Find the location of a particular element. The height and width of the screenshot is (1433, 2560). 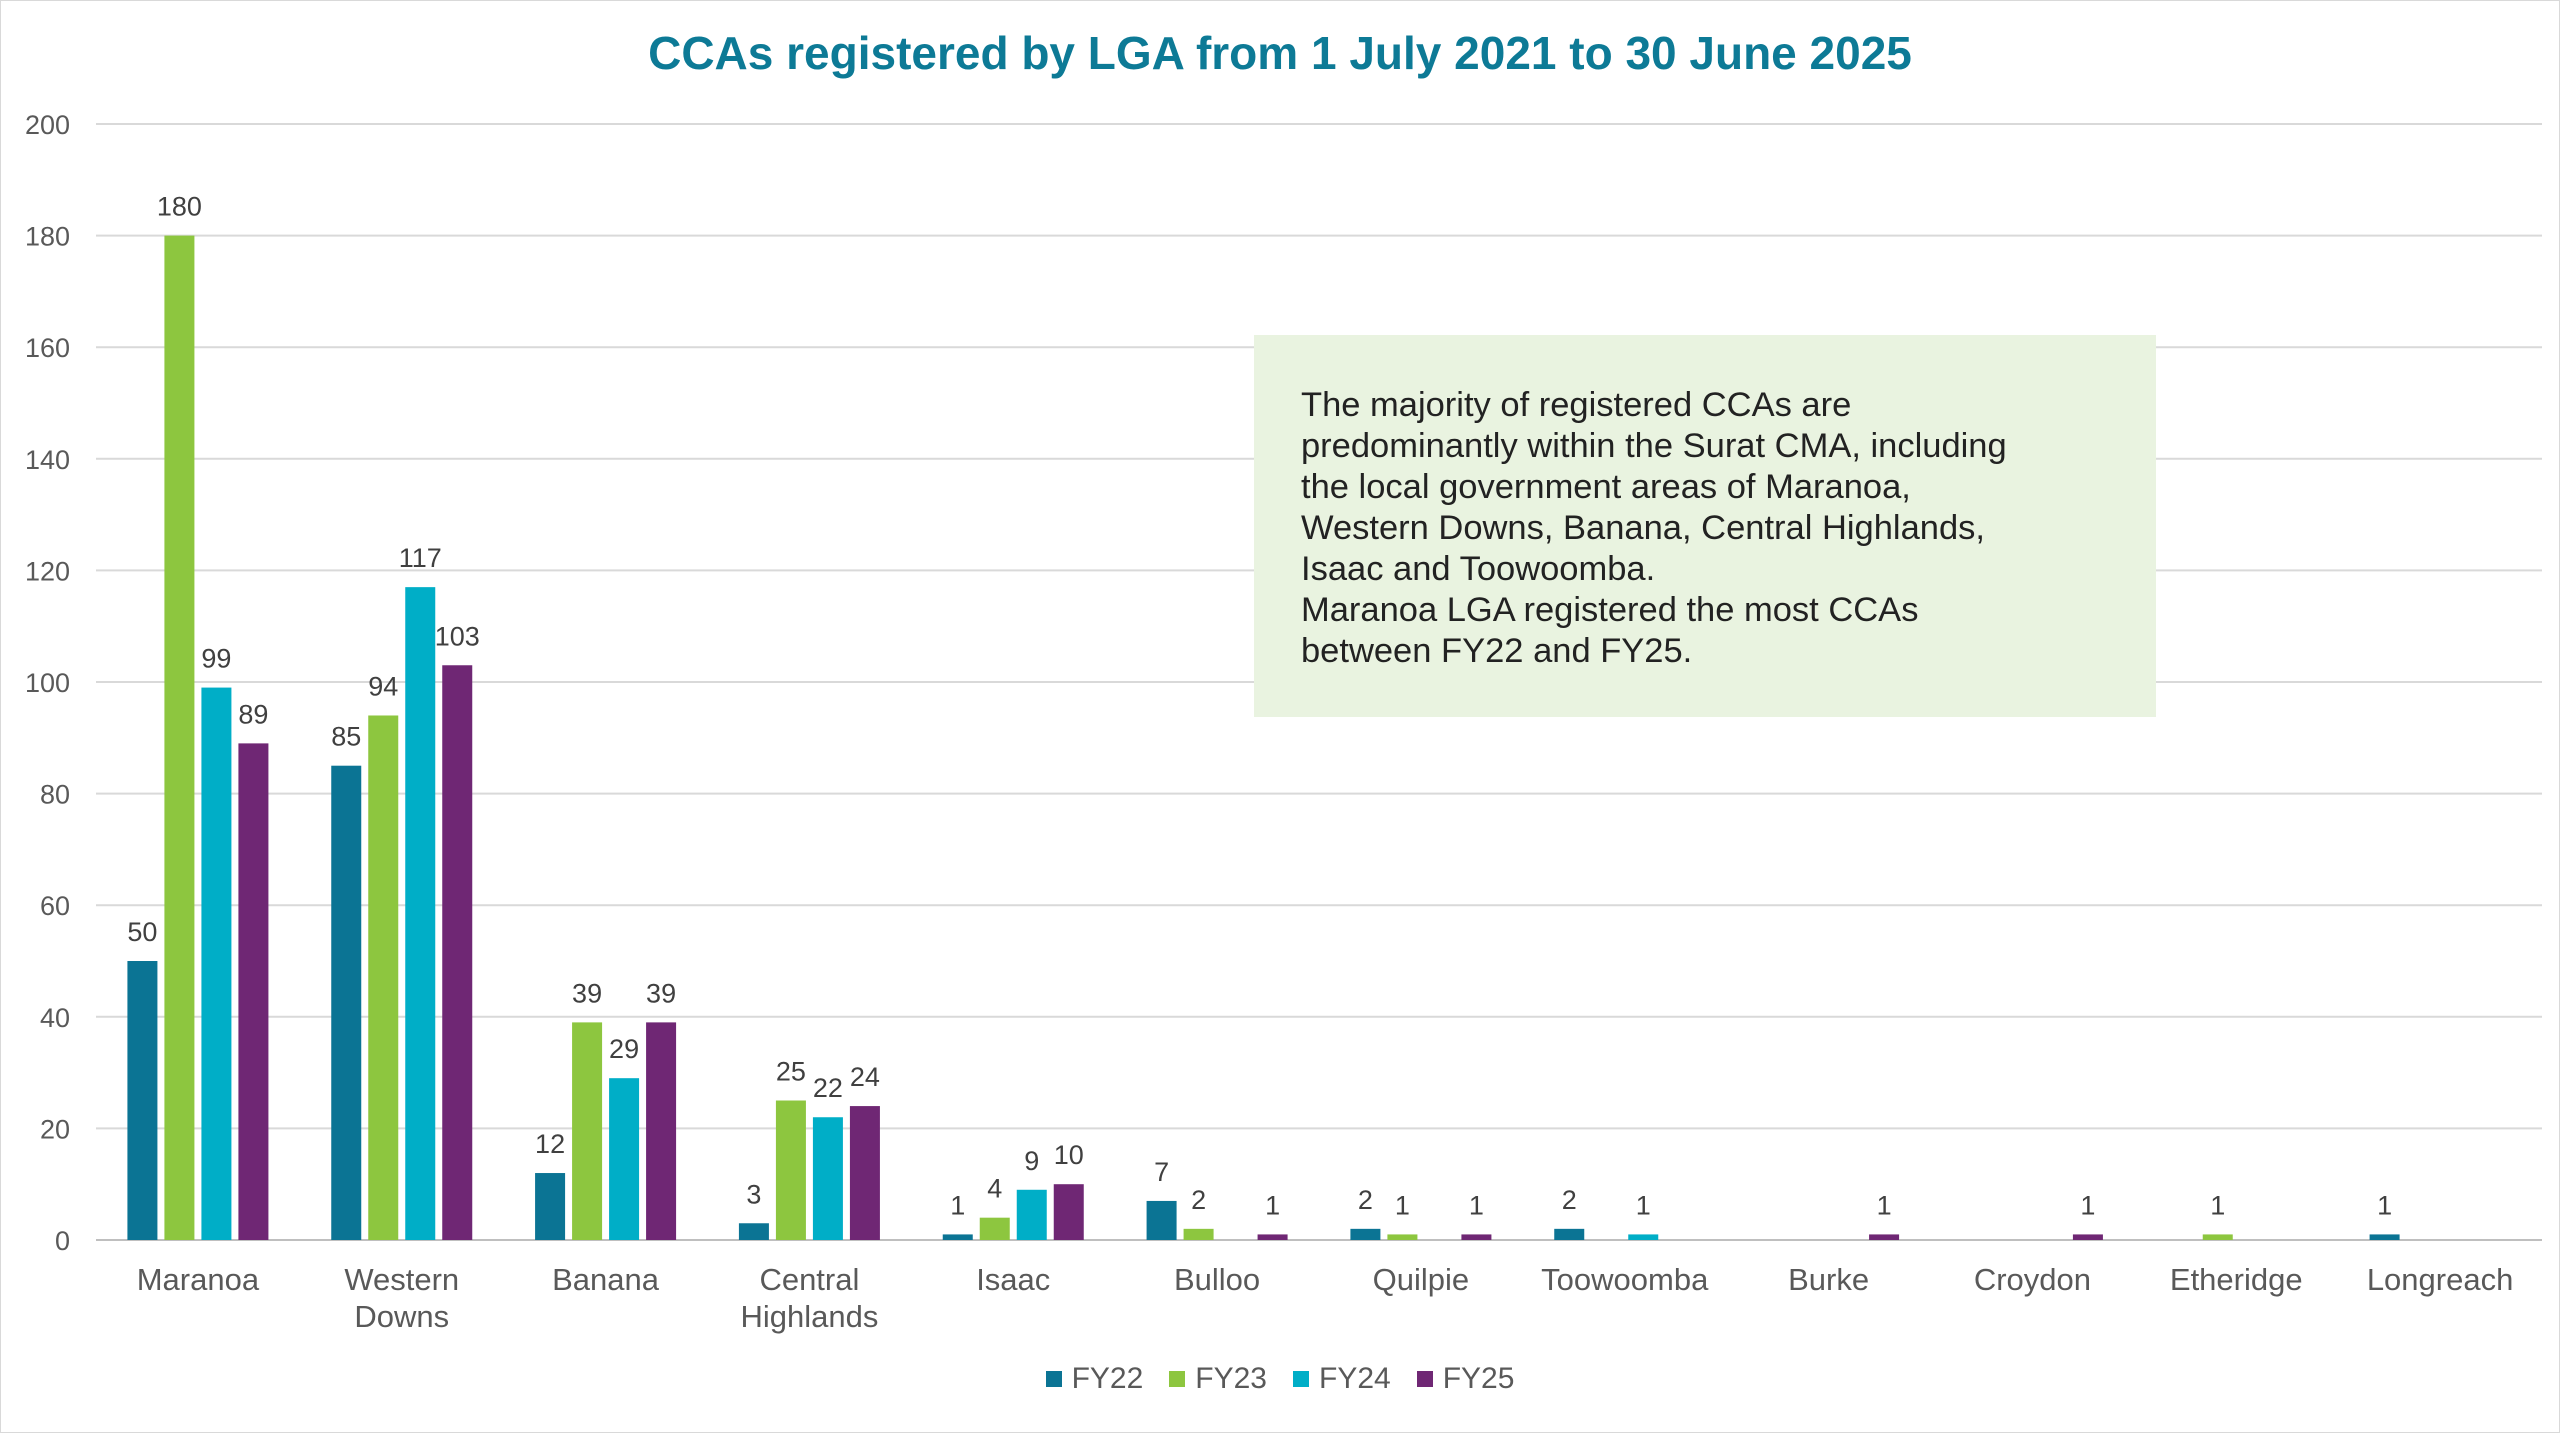

x-tick-label: Maranoa is located at coordinates (198, 1279).